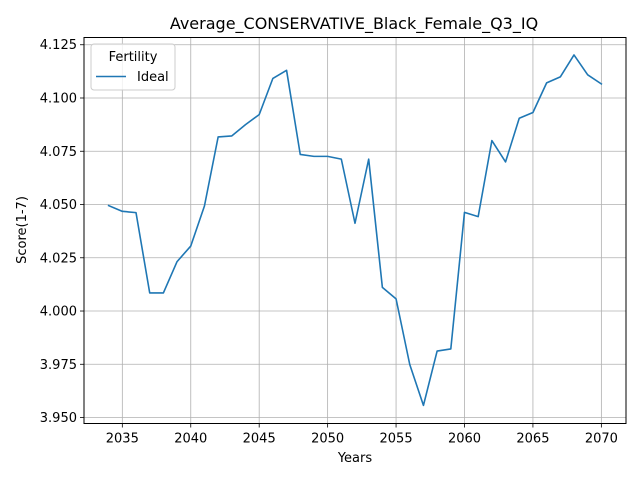 The height and width of the screenshot is (480, 640). Describe the element at coordinates (190, 439) in the screenshot. I see `x-tick-label: 2040` at that location.